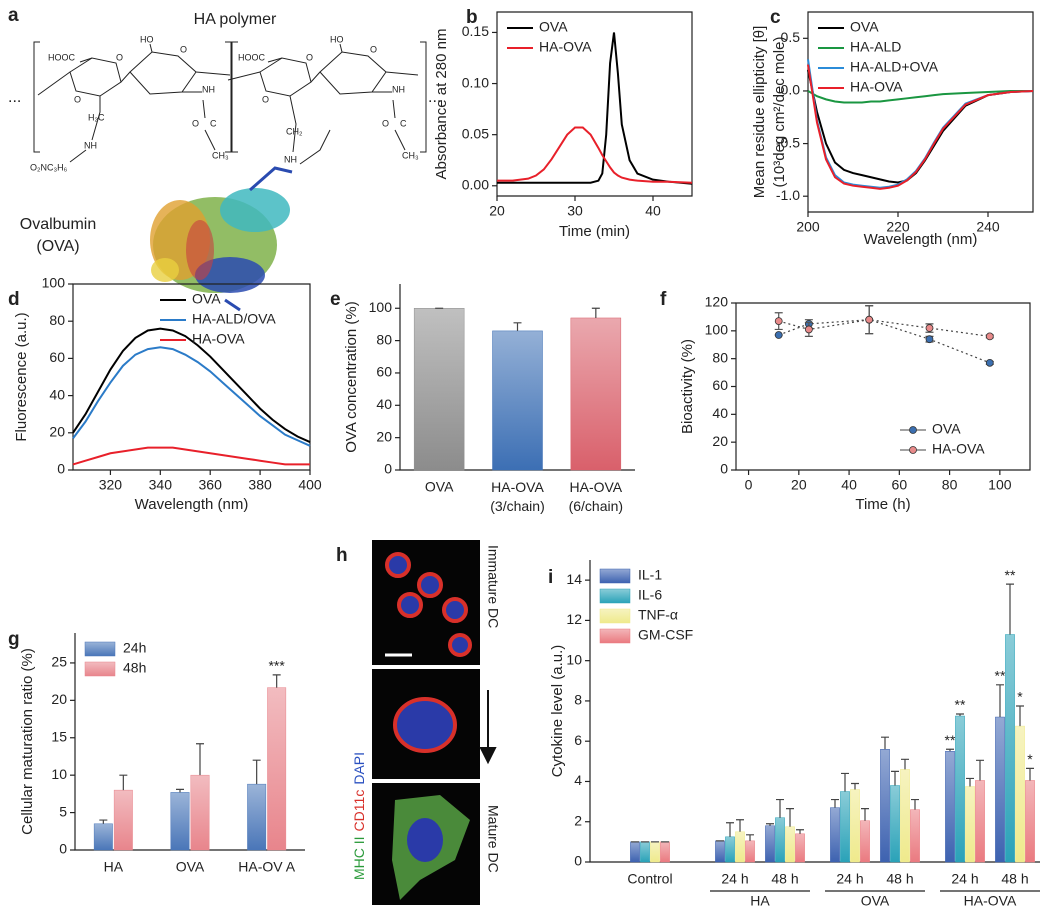  What do you see at coordinates (359, 811) in the screenshot?
I see `stain: CD11c` at bounding box center [359, 811].